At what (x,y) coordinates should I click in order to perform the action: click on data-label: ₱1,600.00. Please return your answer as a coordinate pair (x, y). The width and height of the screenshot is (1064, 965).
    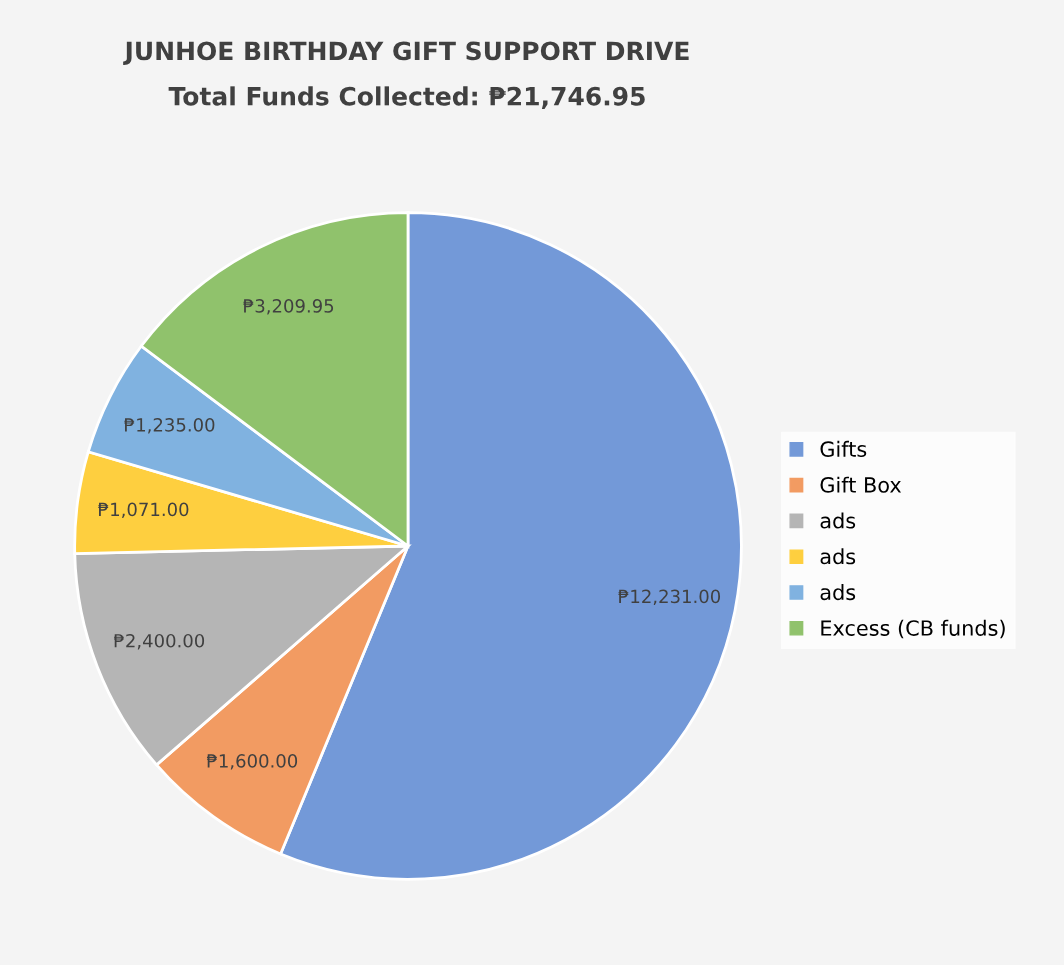
    Looking at the image, I should click on (252, 762).